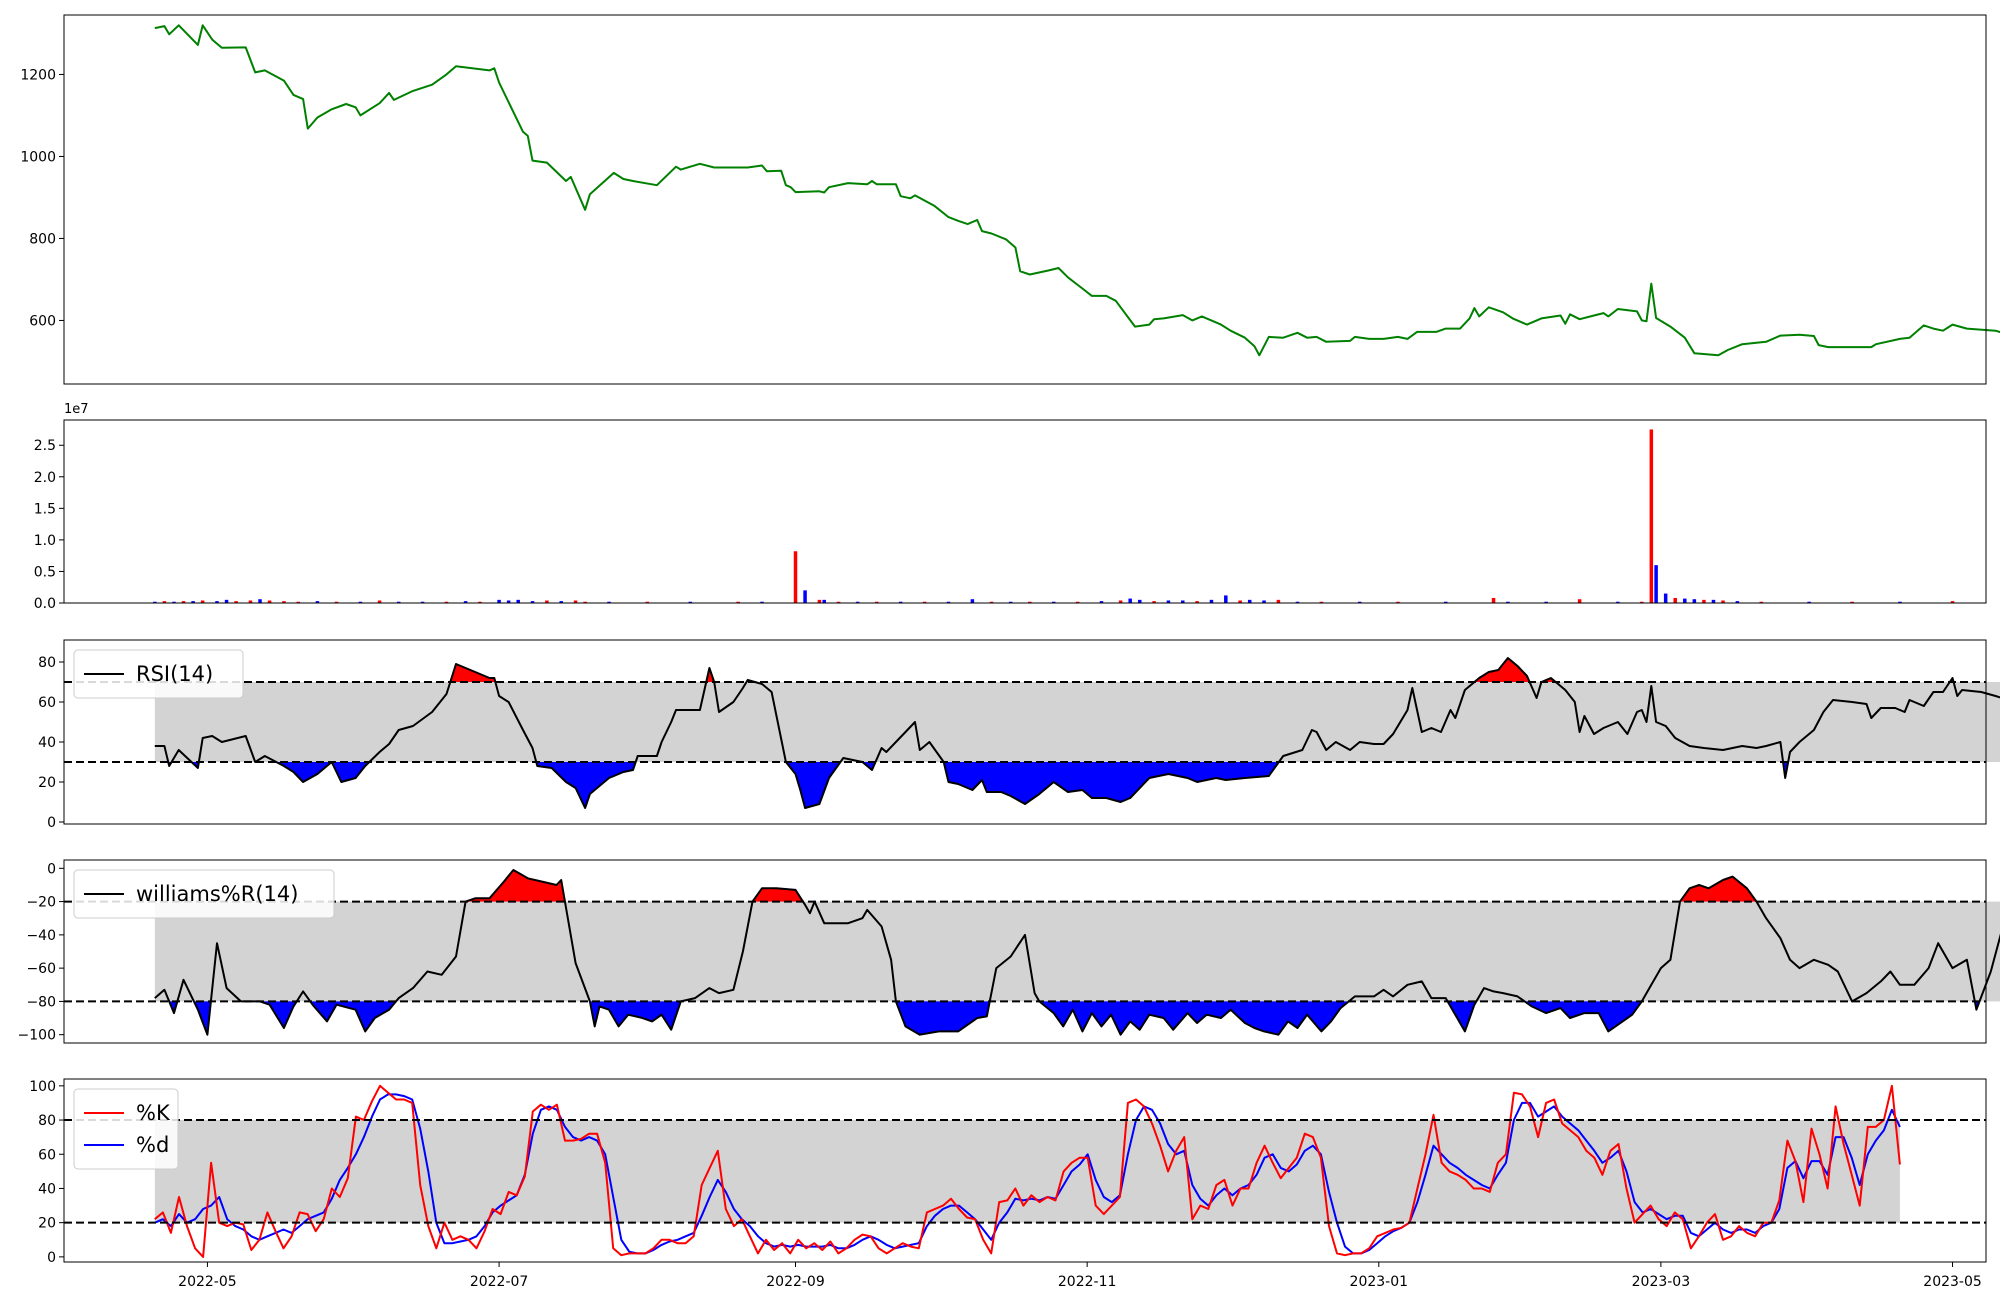 The width and height of the screenshot is (2000, 1300). I want to click on williams-y-tick-label: −60, so click(41, 969).